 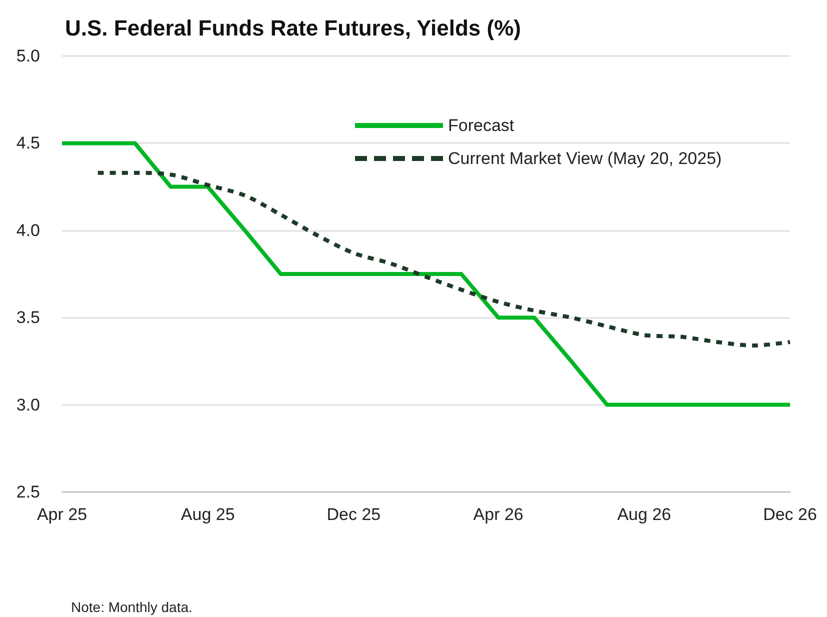 What do you see at coordinates (28, 404) in the screenshot?
I see `y-tick-label: 3.0` at bounding box center [28, 404].